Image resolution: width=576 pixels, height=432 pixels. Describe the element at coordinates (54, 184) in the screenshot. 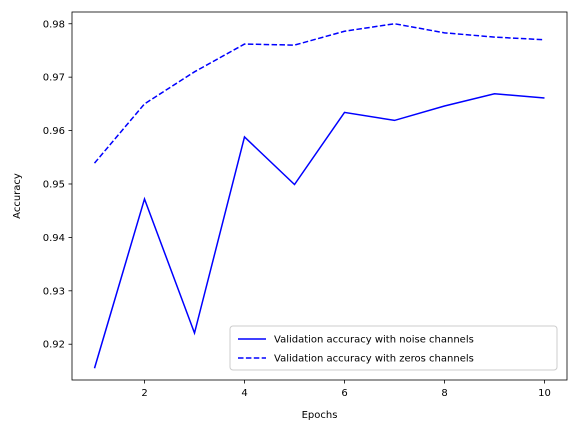

I see `y-tick-label: 0.95` at that location.